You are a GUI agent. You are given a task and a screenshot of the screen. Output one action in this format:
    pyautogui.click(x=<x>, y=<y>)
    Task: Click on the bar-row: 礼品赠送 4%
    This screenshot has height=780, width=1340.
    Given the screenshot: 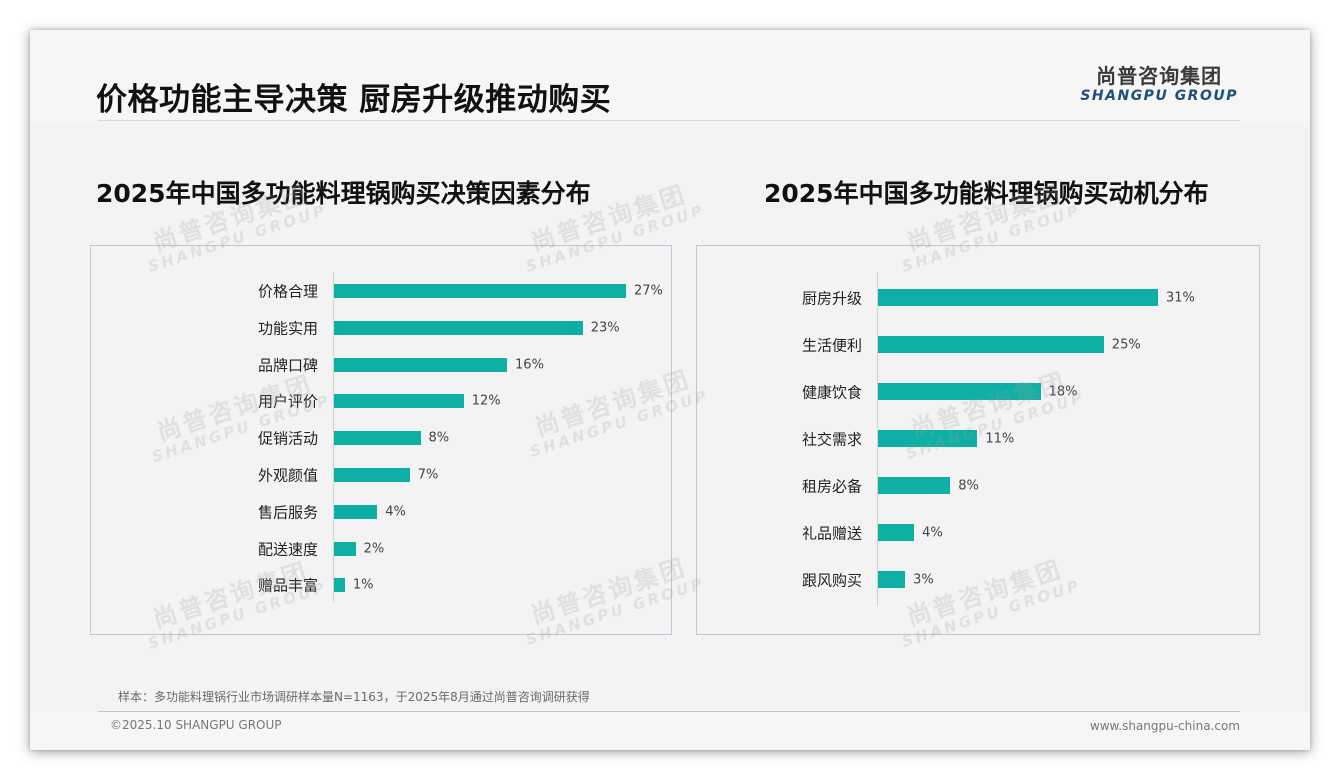 What is the action you would take?
    pyautogui.click(x=872, y=533)
    